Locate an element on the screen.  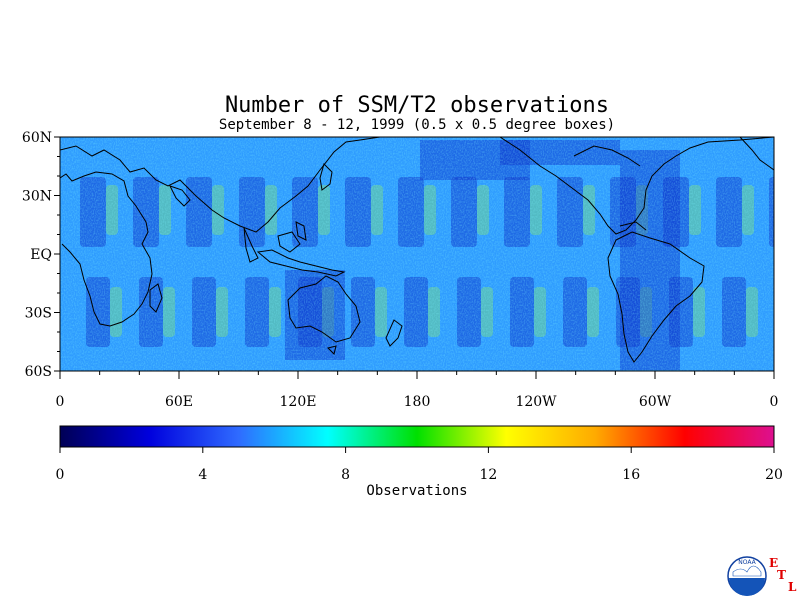
etl-letter-e: E is located at coordinates (773, 563).